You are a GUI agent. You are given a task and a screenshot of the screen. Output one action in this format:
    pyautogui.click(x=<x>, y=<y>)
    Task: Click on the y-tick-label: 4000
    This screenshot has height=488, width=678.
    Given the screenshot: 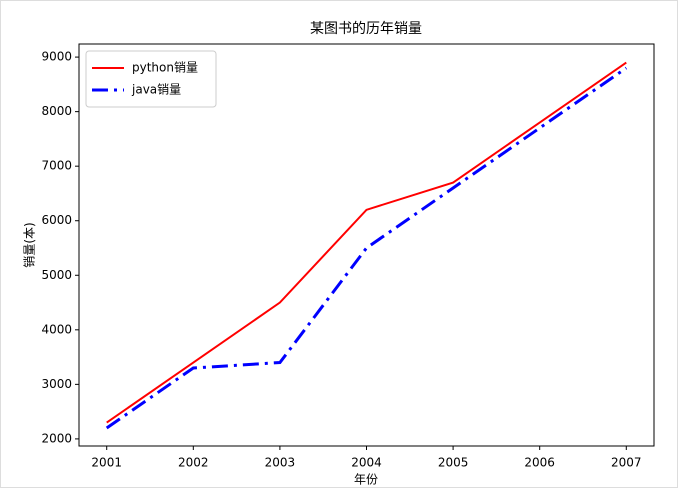 What is the action you would take?
    pyautogui.click(x=56, y=329)
    